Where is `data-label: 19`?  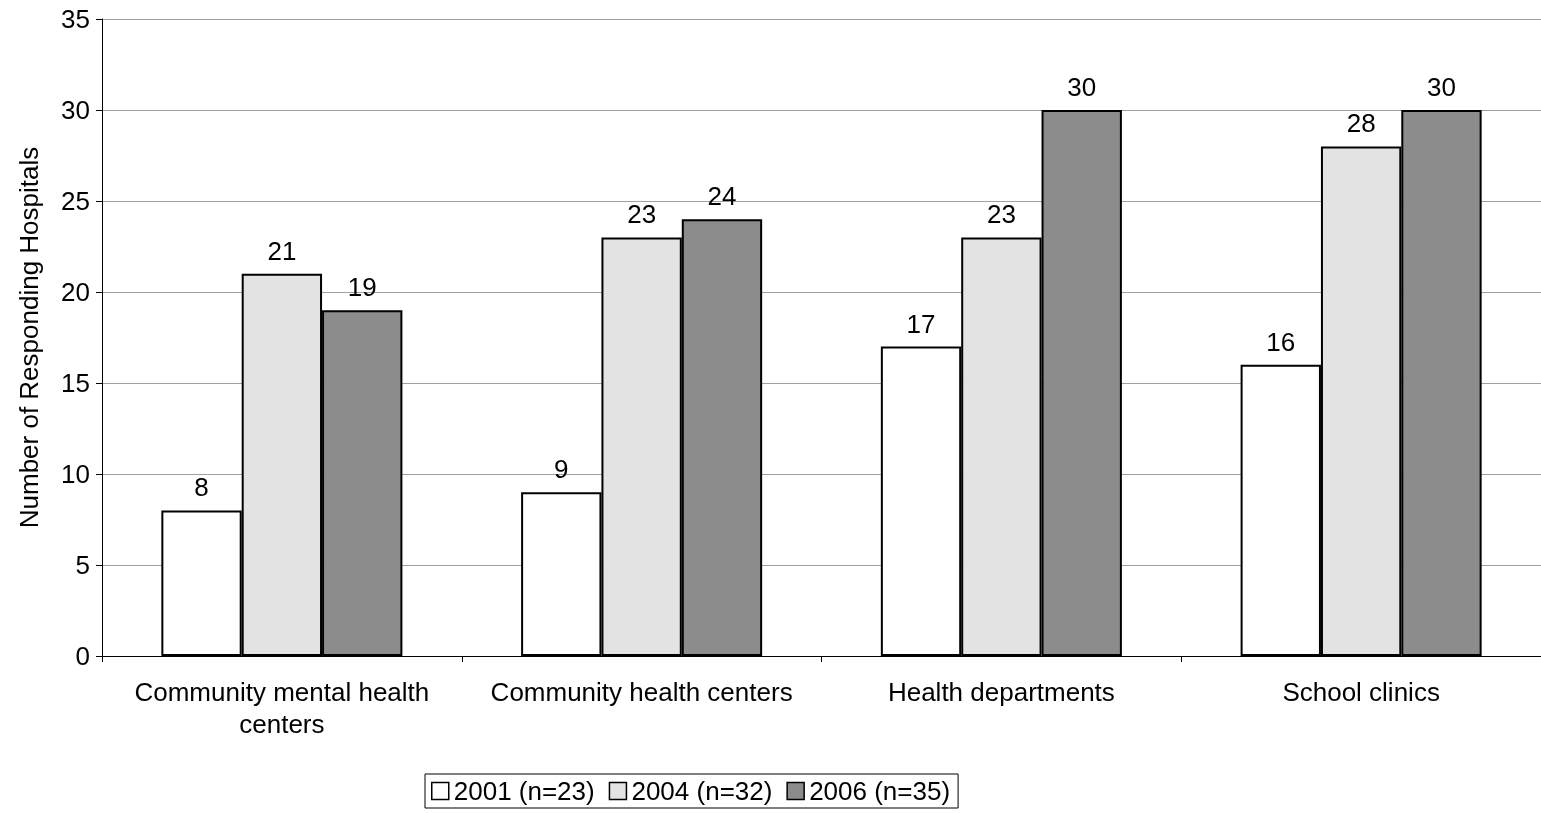 data-label: 19 is located at coordinates (362, 287).